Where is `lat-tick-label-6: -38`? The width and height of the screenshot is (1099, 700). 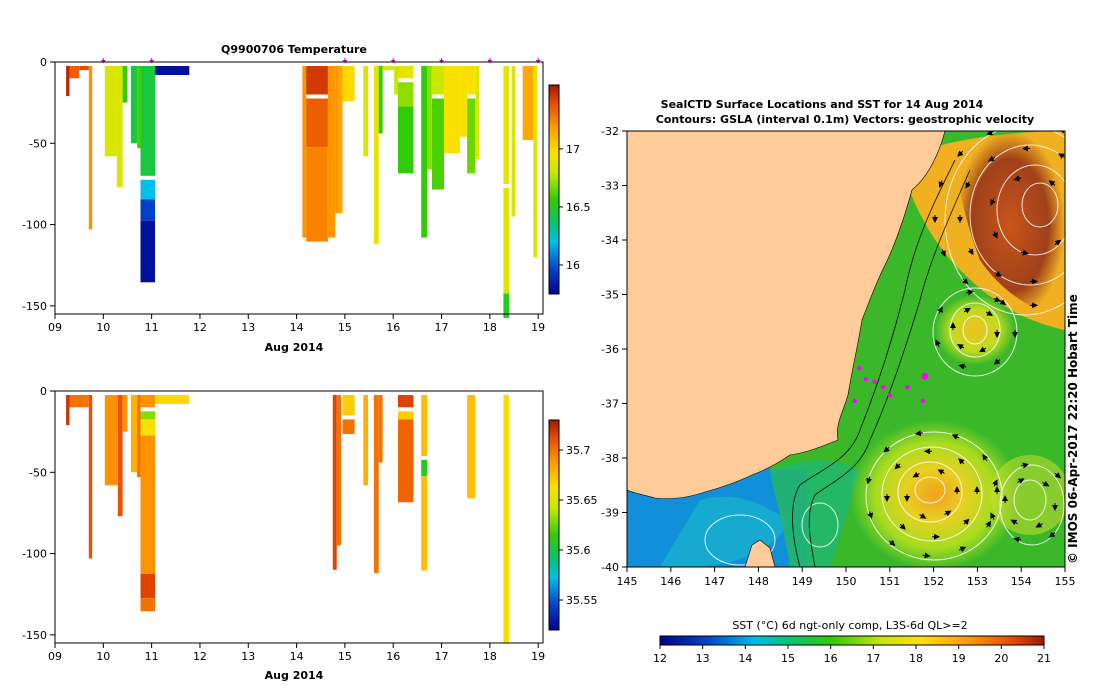 lat-tick-label-6: -38 is located at coordinates (610, 458).